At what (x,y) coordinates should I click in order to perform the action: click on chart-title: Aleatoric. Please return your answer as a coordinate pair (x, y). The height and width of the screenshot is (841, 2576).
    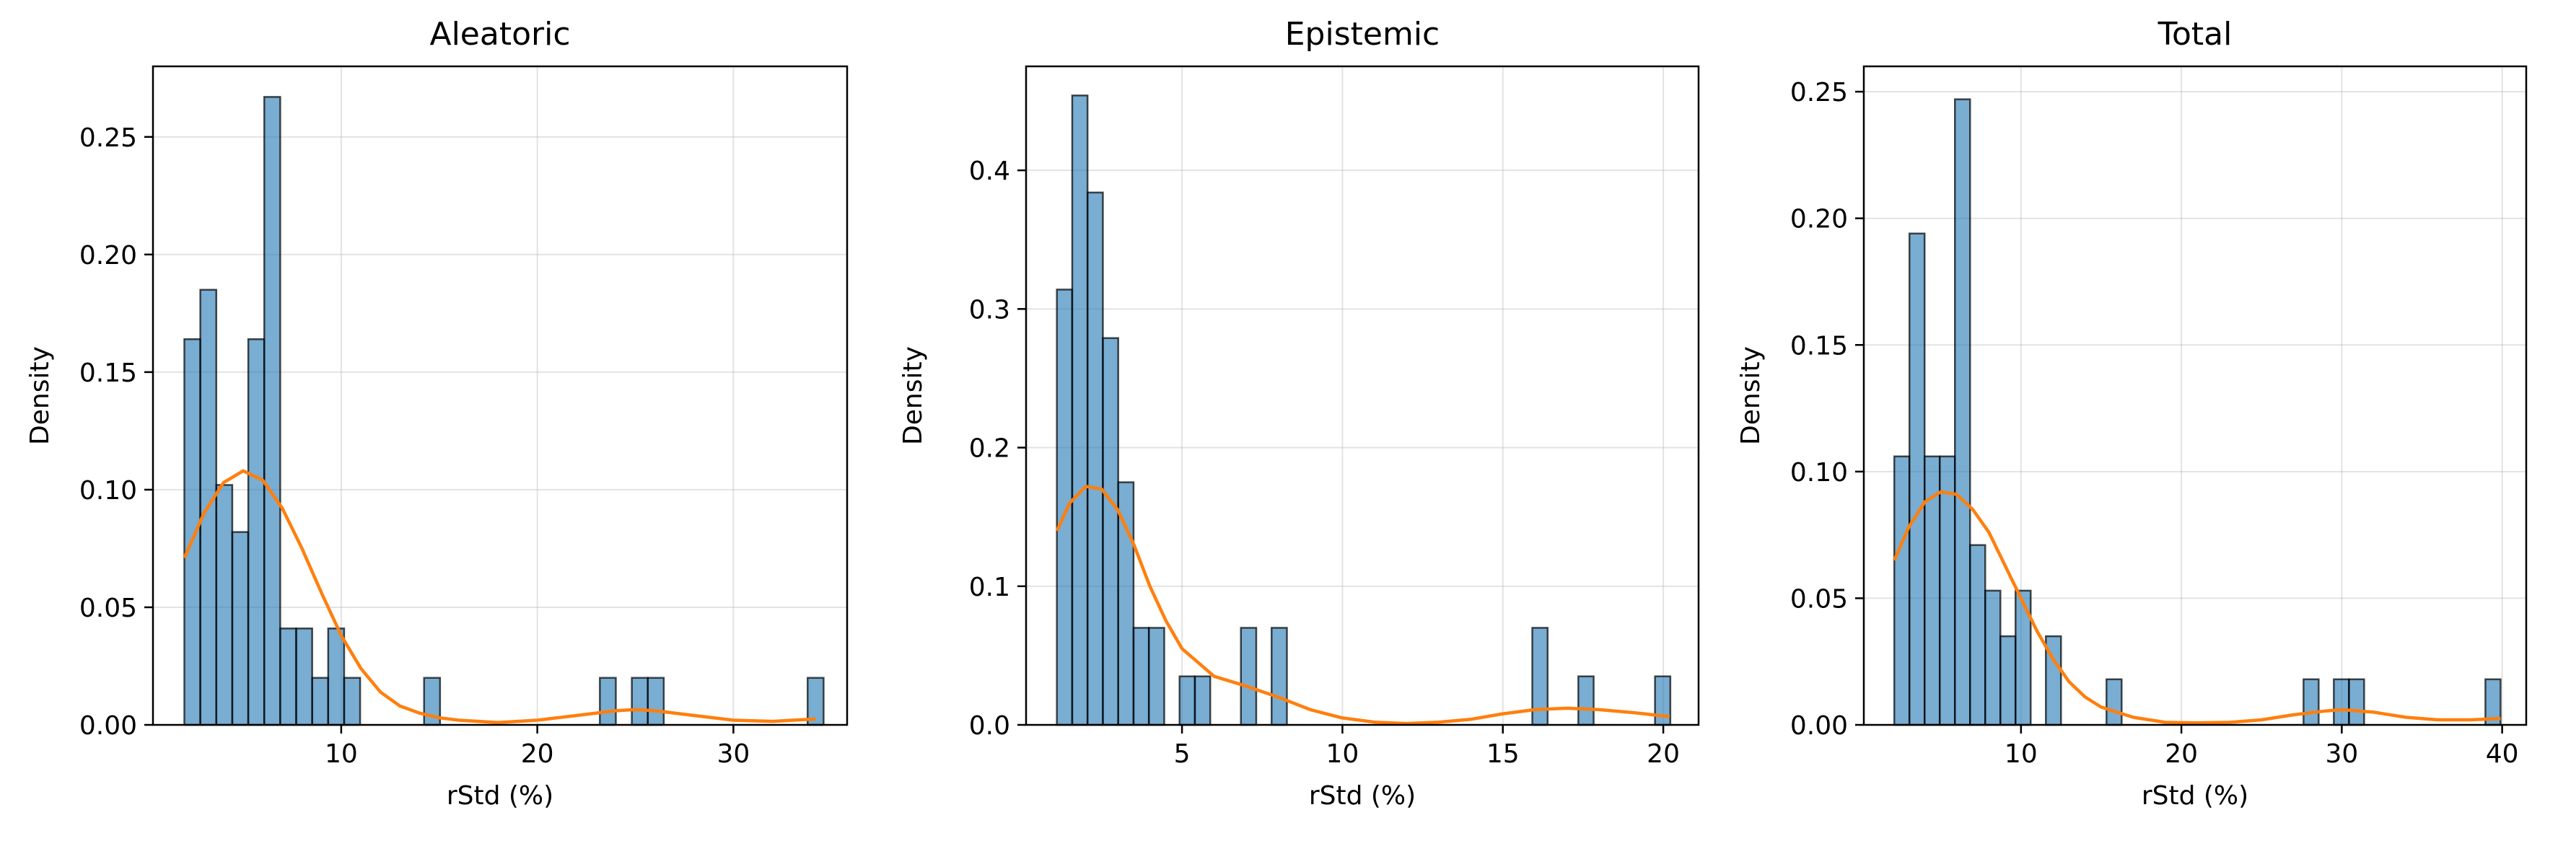
    Looking at the image, I should click on (499, 34).